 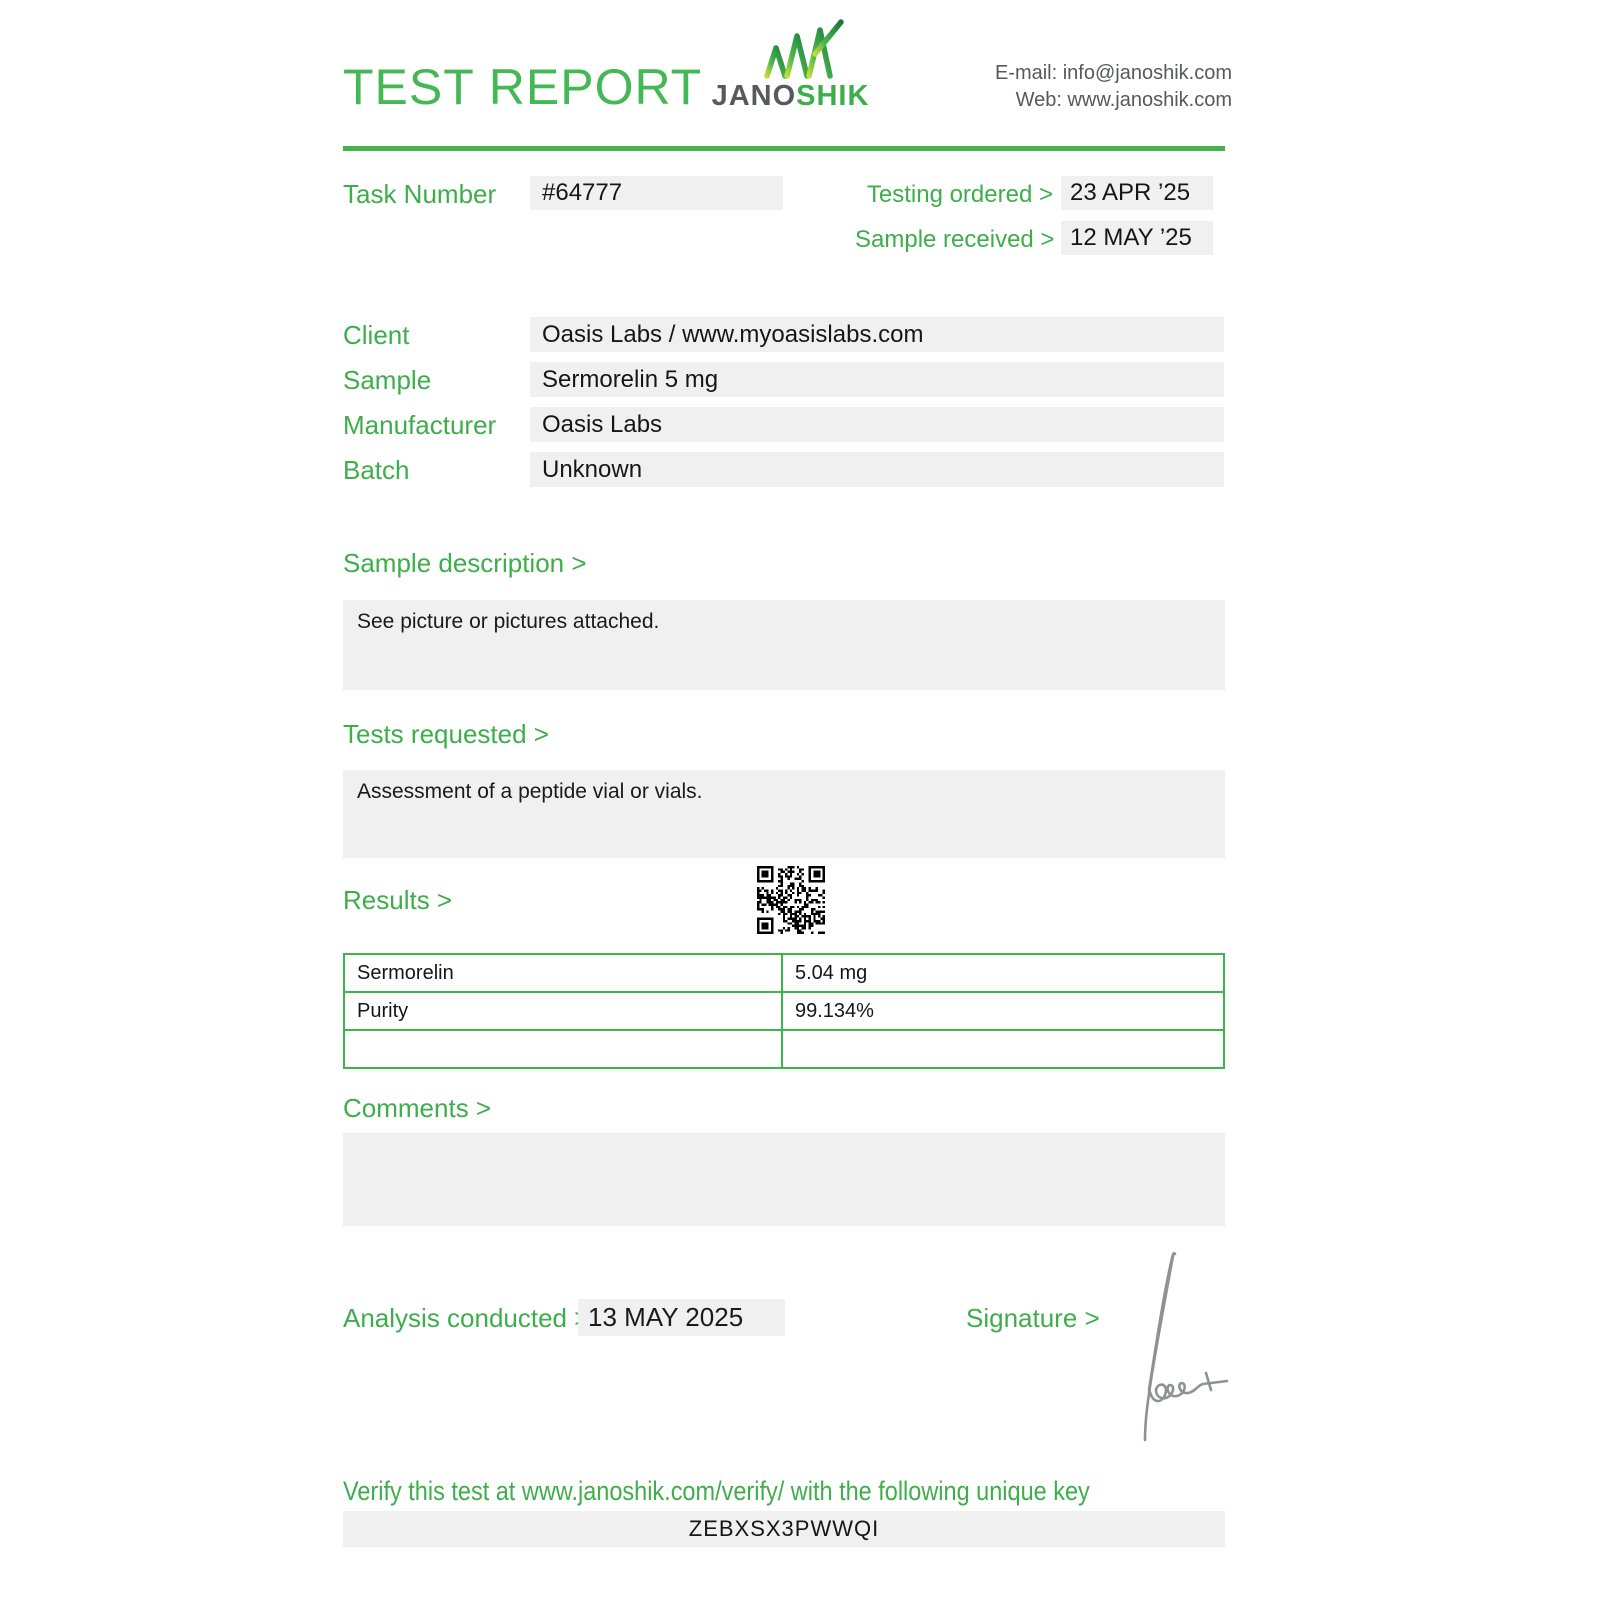 I want to click on sample-label: Sample, so click(x=387, y=380).